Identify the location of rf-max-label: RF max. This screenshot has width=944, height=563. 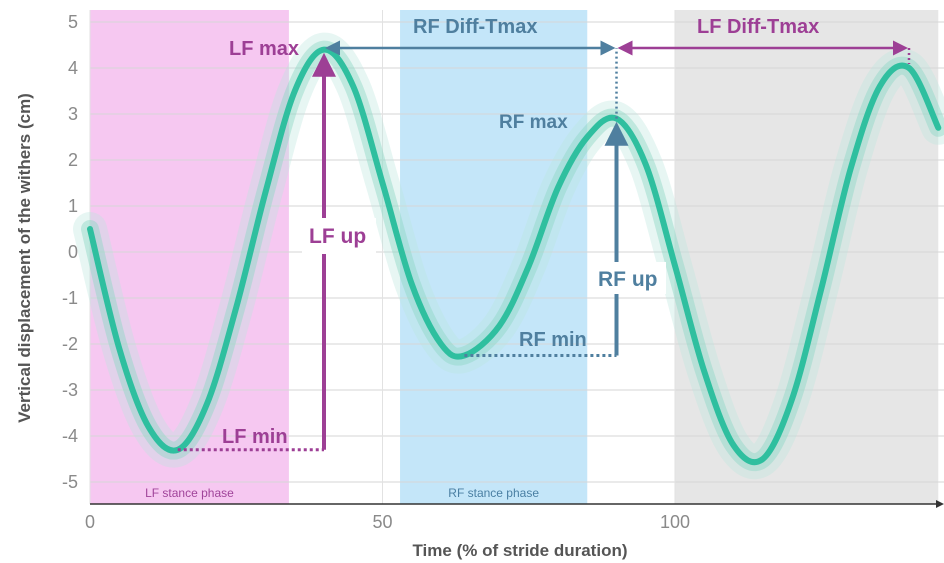
(533, 122).